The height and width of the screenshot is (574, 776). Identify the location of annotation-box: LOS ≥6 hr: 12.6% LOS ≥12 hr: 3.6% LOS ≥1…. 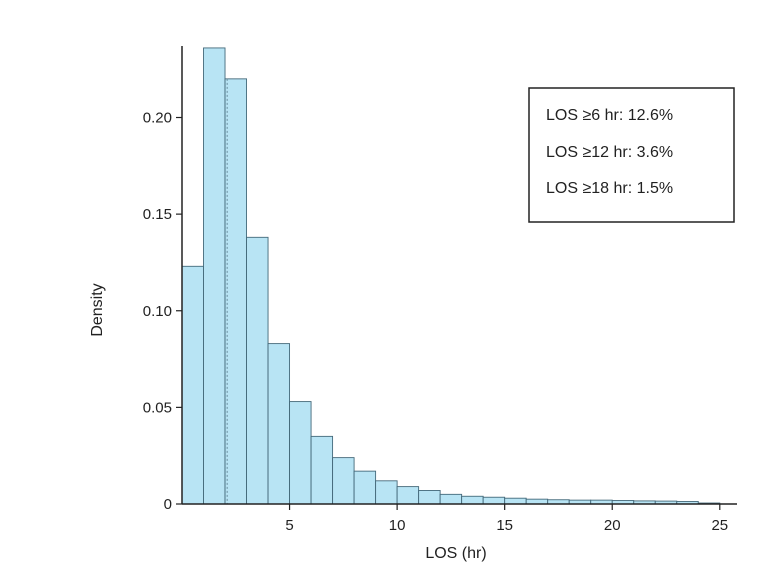
(631, 155).